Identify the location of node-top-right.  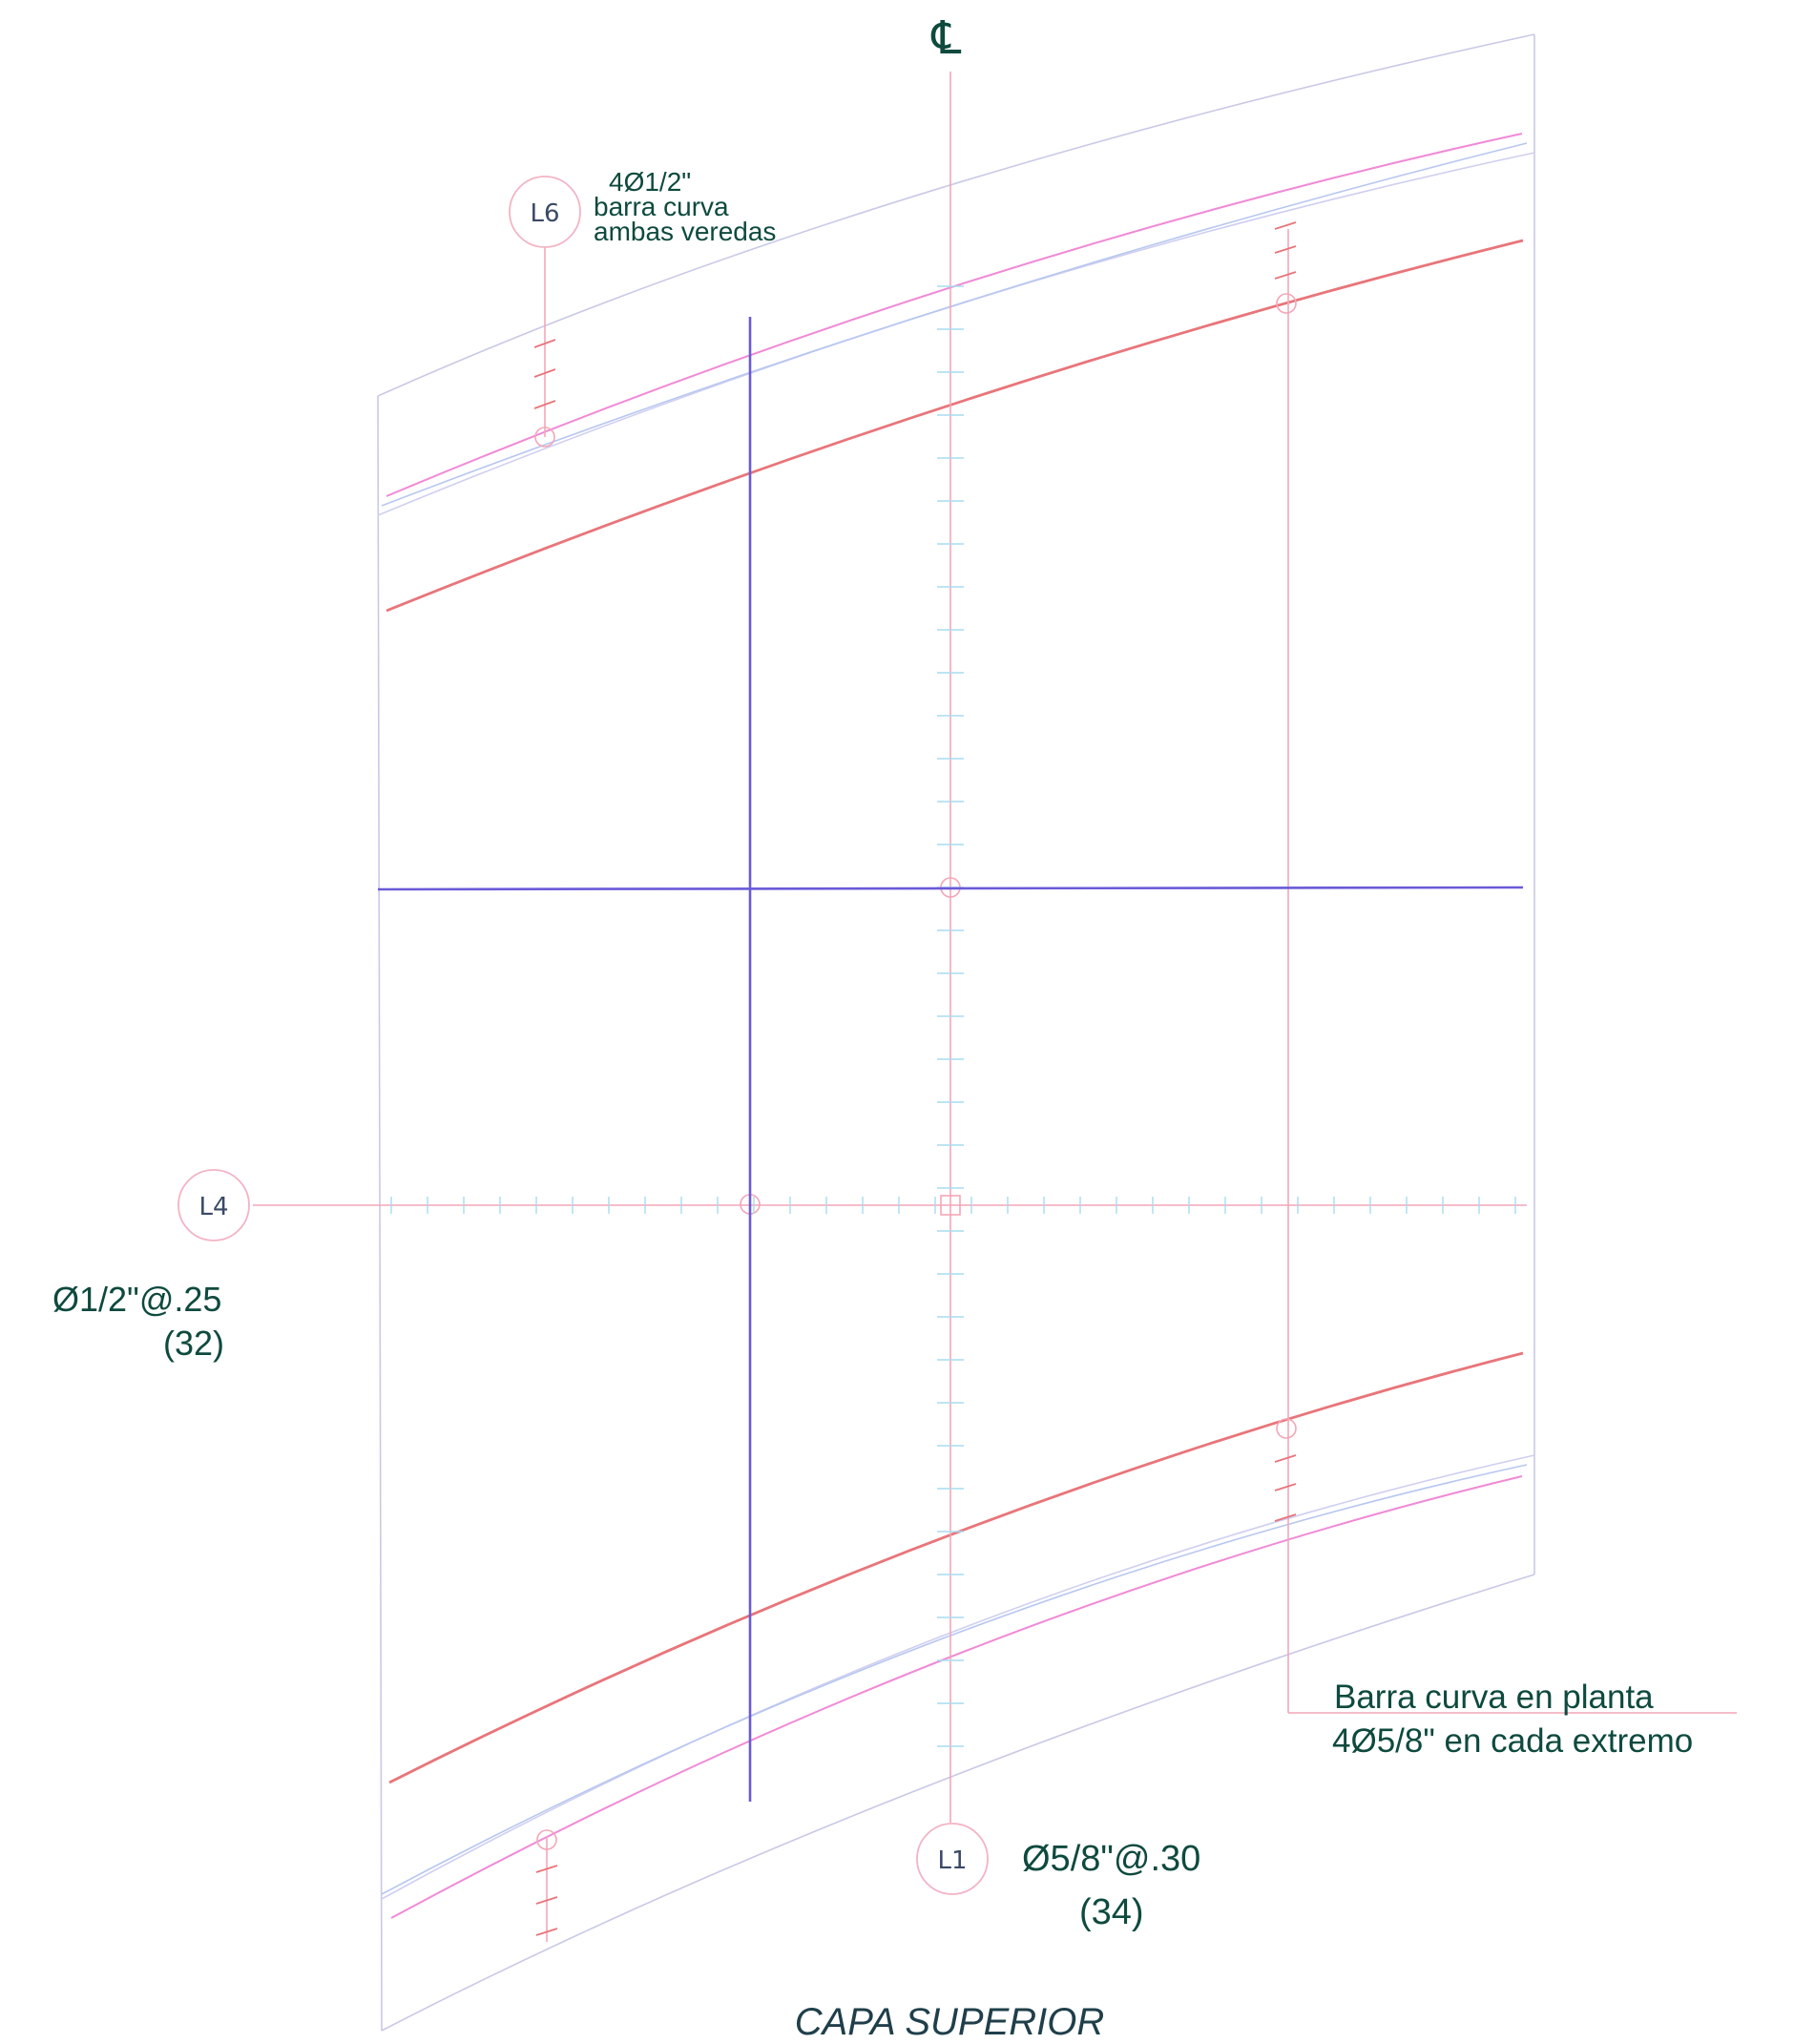
(1286, 303).